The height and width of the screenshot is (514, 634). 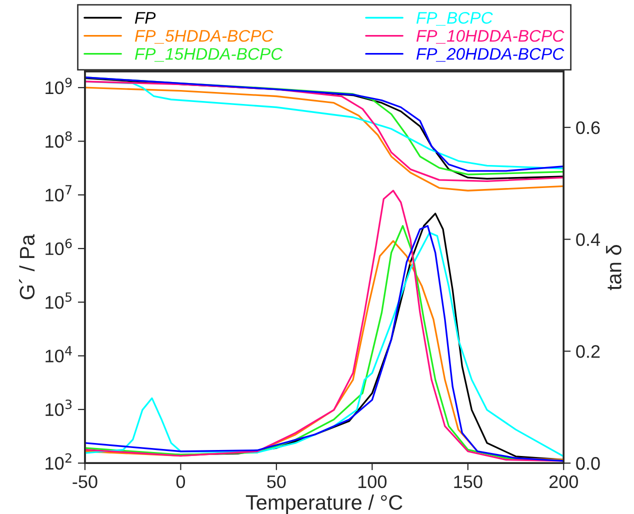 I want to click on legend-label: FP_20HDDA-BCPC, so click(x=490, y=55).